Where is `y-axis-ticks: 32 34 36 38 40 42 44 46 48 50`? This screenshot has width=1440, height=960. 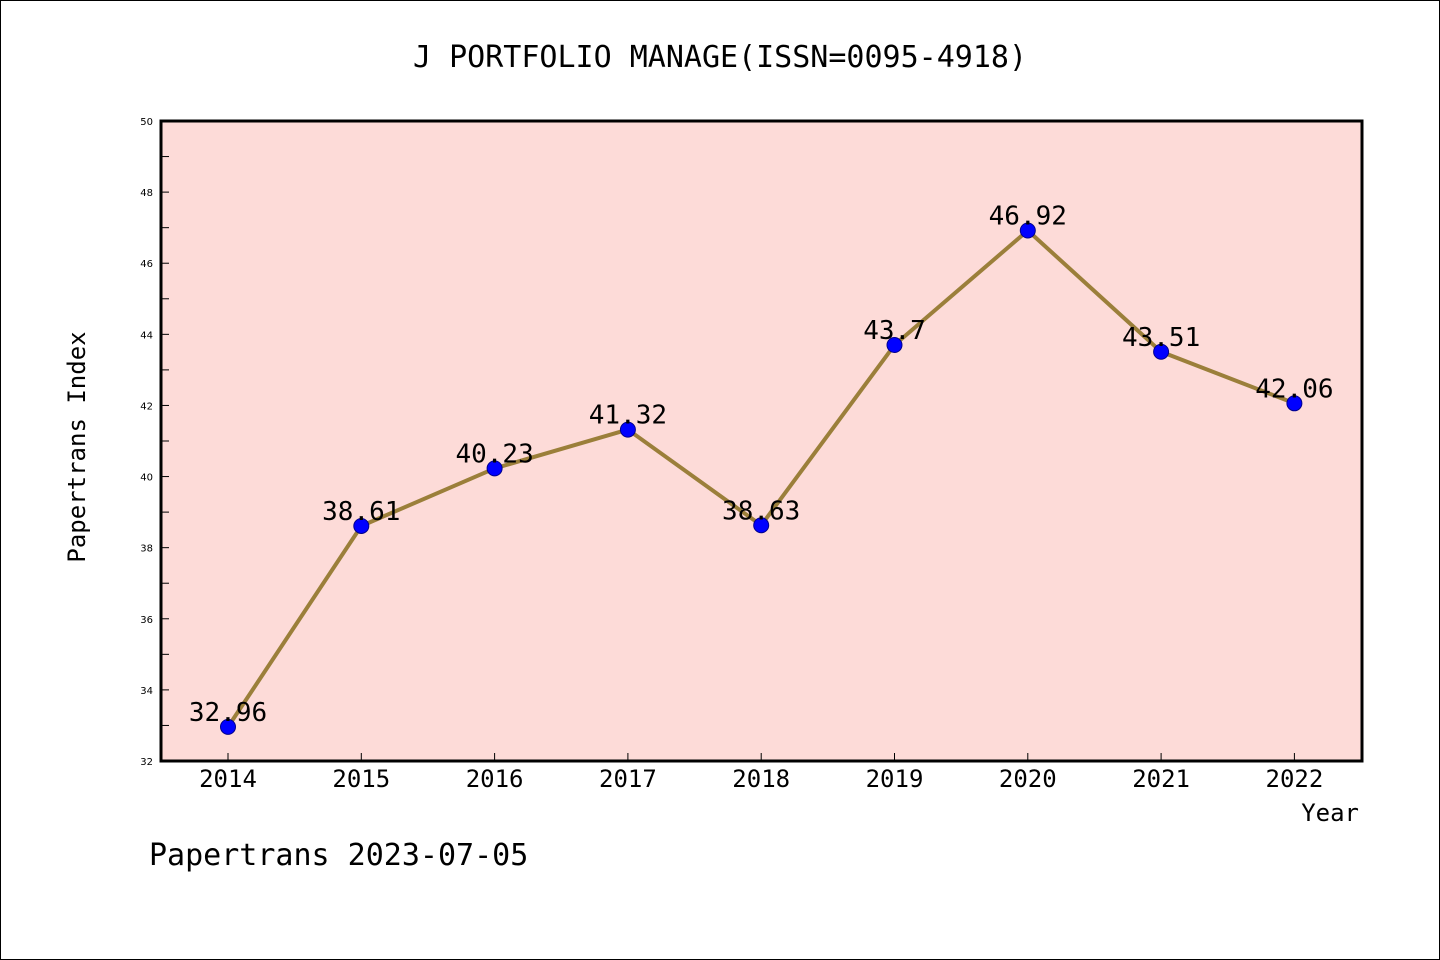
y-axis-ticks: 32 34 36 38 40 42 44 46 48 50 is located at coordinates (154, 442).